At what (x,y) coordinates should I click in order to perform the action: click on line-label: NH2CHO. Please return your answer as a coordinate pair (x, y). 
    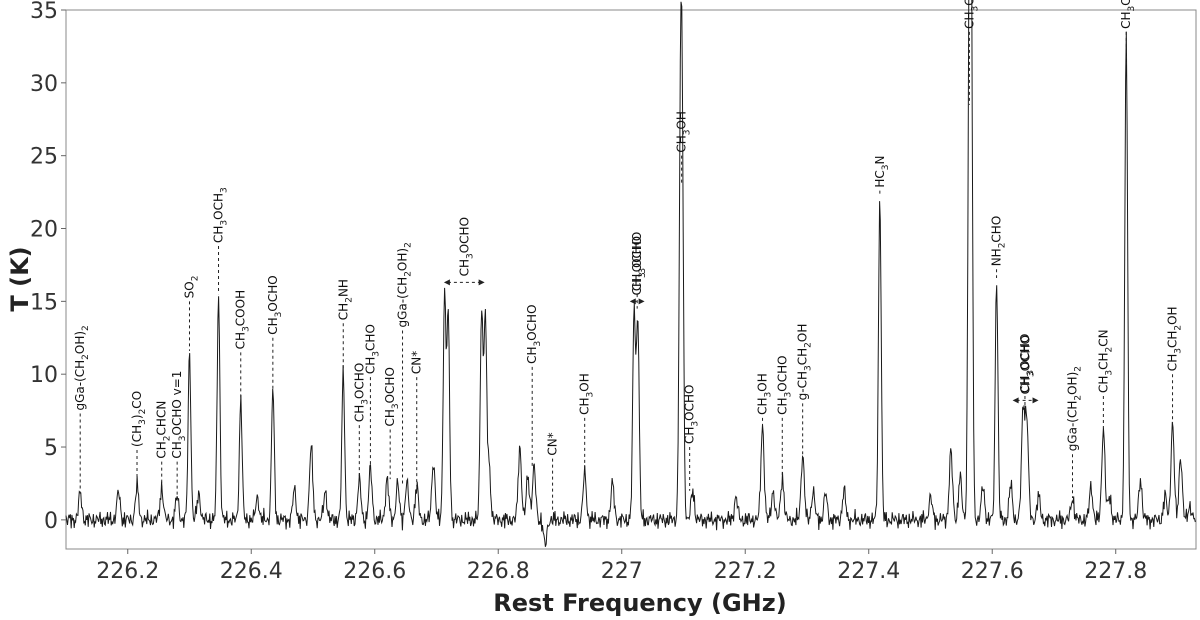
    Looking at the image, I should click on (999, 241).